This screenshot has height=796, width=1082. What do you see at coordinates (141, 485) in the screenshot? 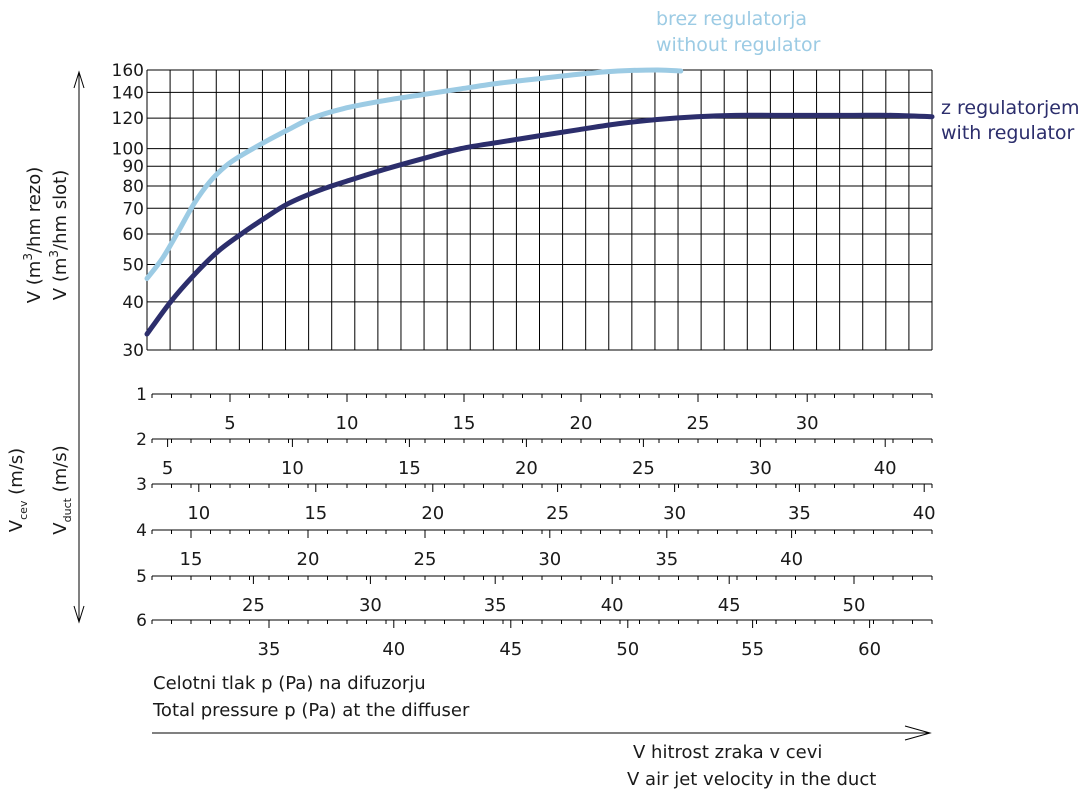
I see `pressure-scale-number: 3` at bounding box center [141, 485].